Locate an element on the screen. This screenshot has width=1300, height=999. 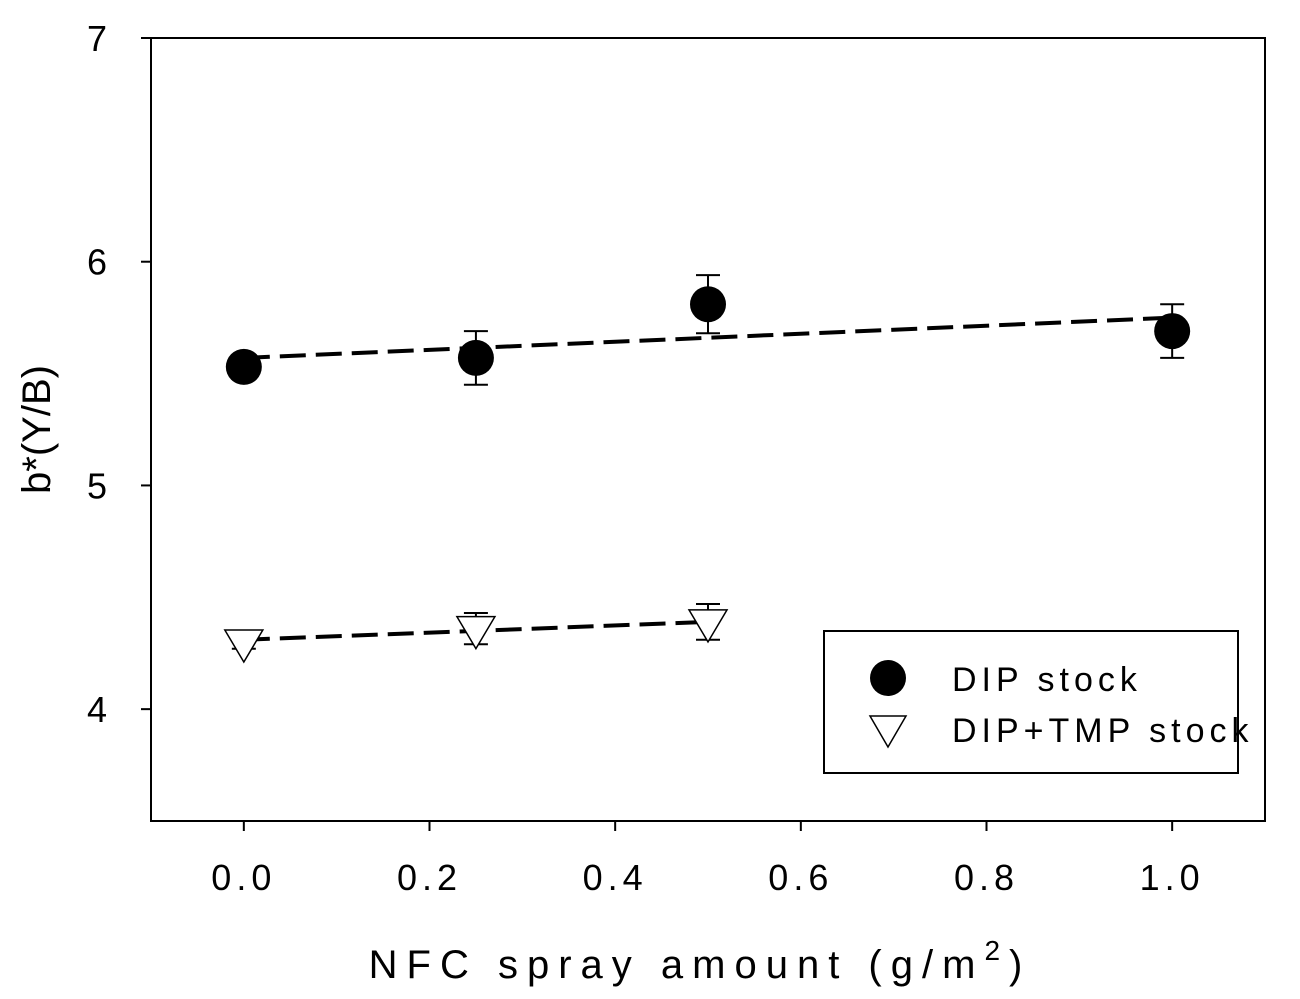
x-axis-title-close: ) is located at coordinates (1020, 965).